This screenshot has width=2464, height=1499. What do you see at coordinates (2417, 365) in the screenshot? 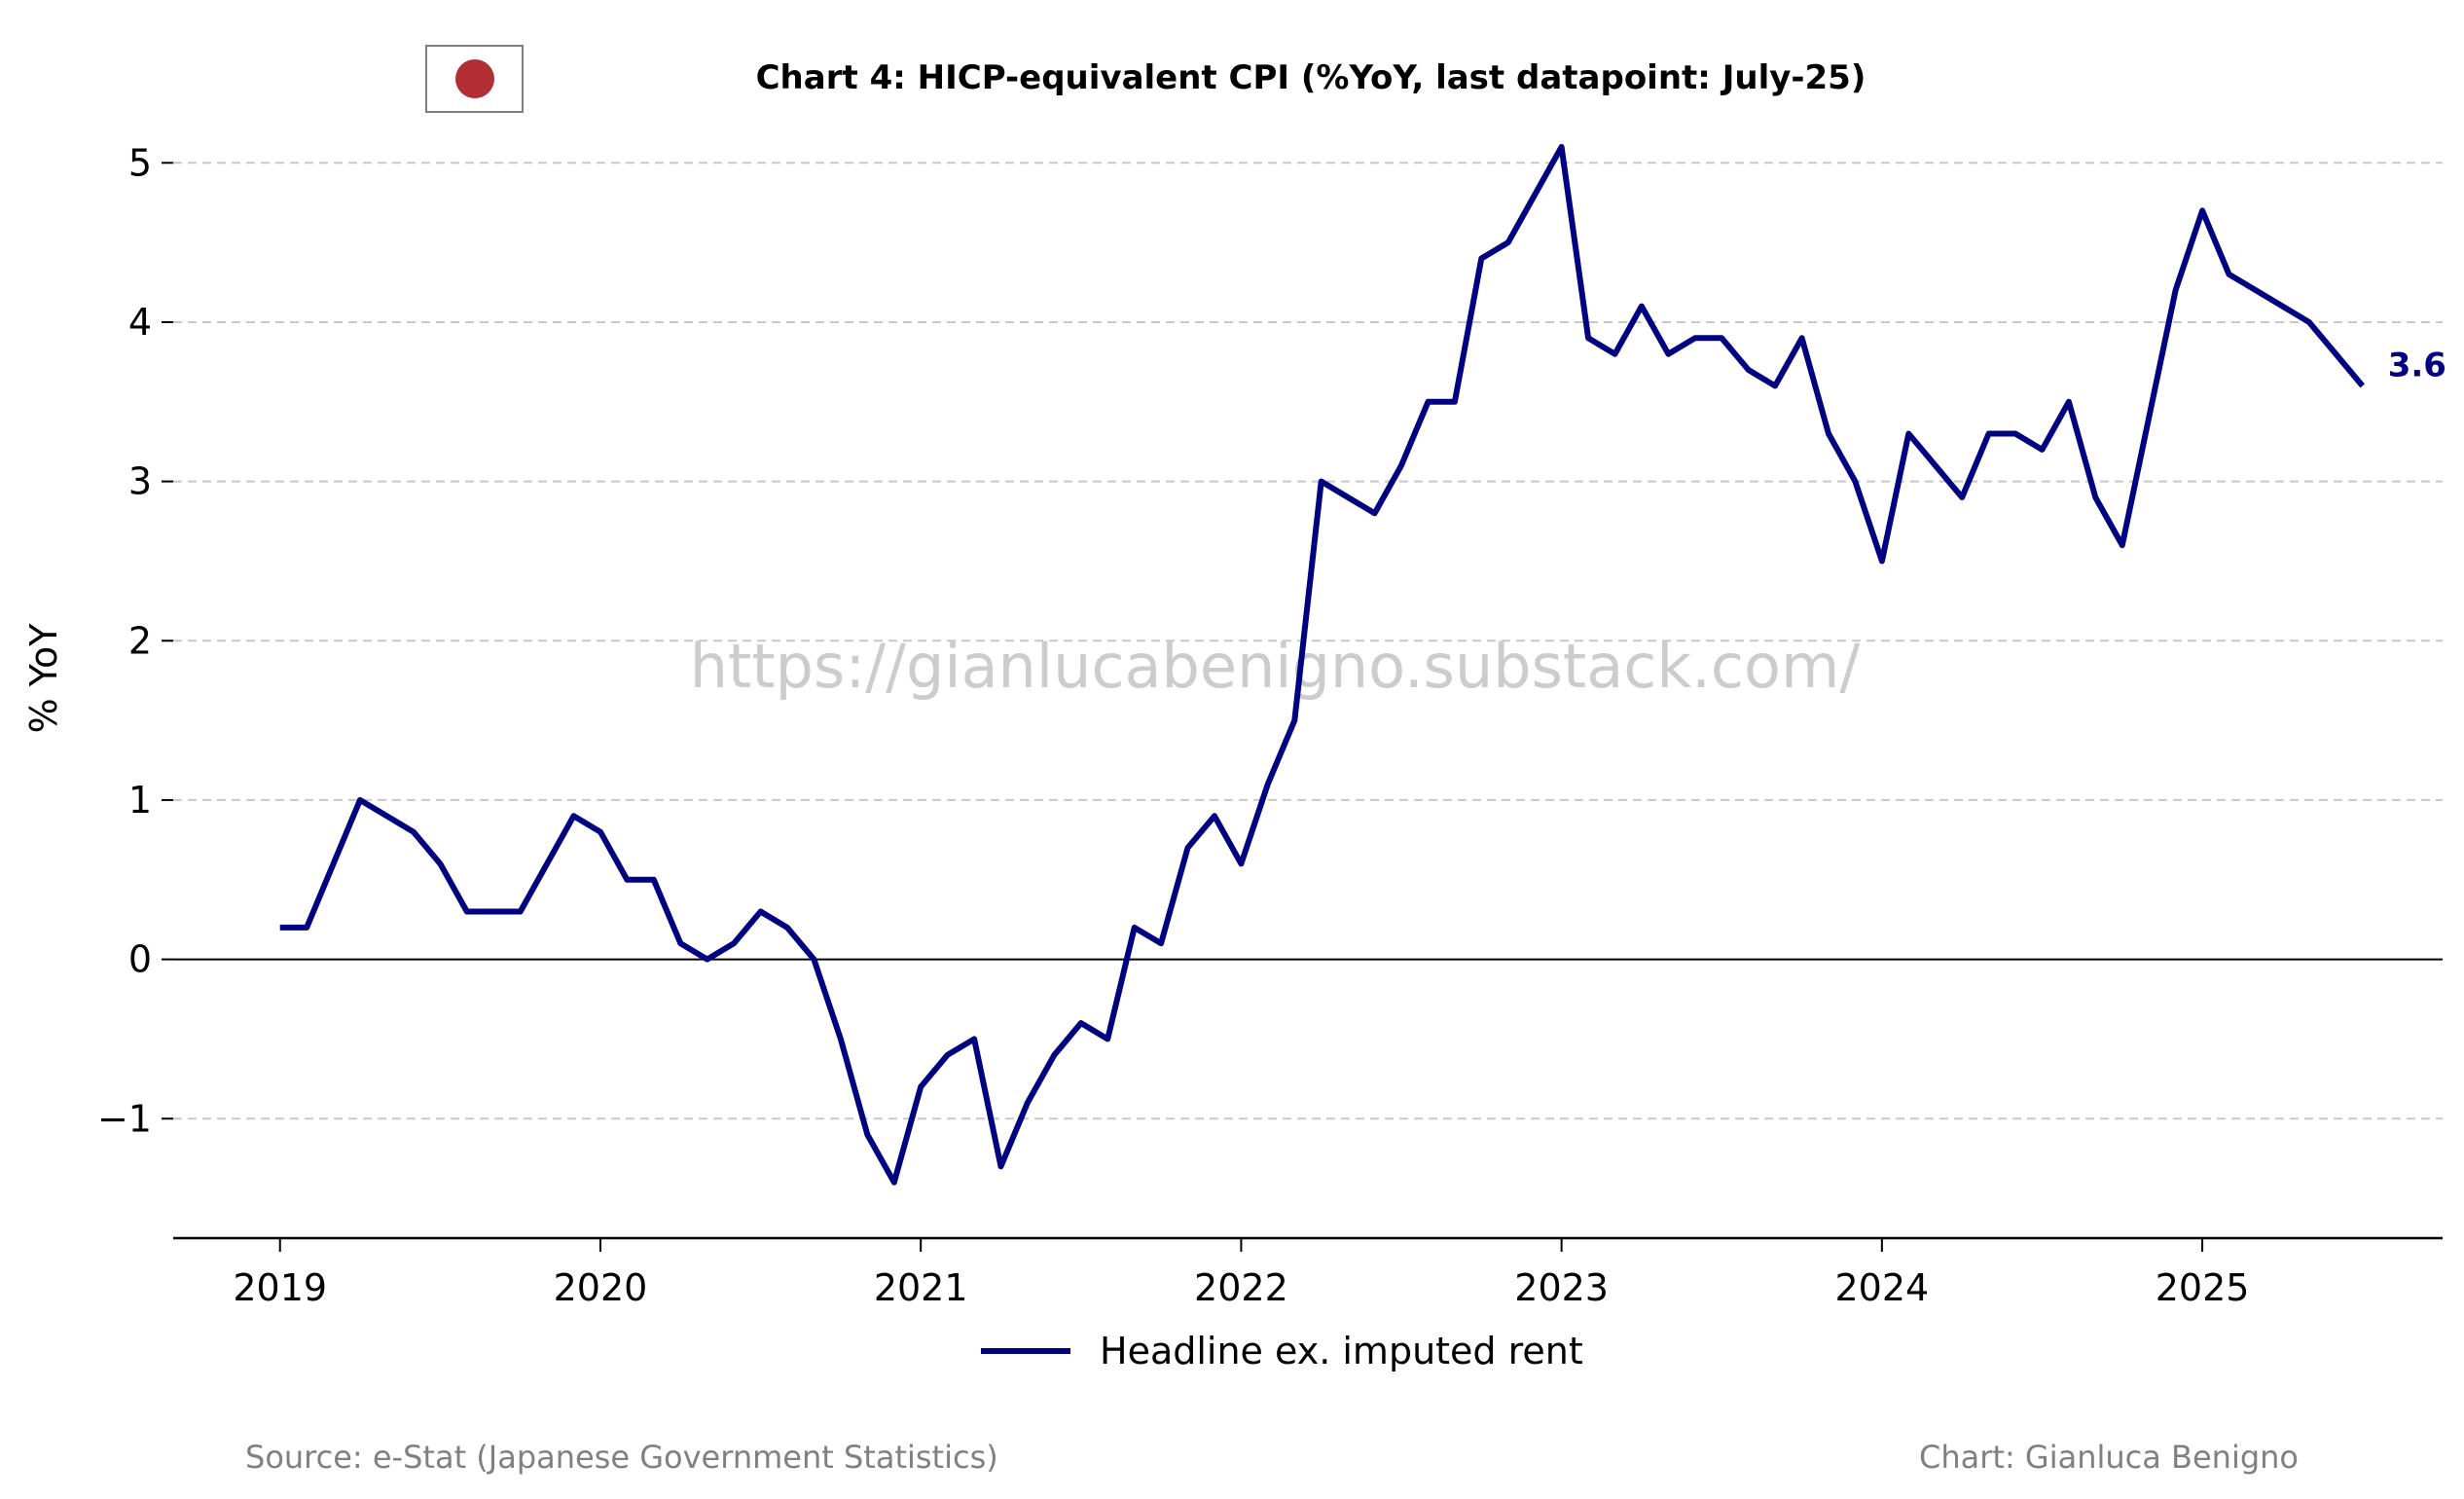
I see `end-value-label: 3.6` at bounding box center [2417, 365].